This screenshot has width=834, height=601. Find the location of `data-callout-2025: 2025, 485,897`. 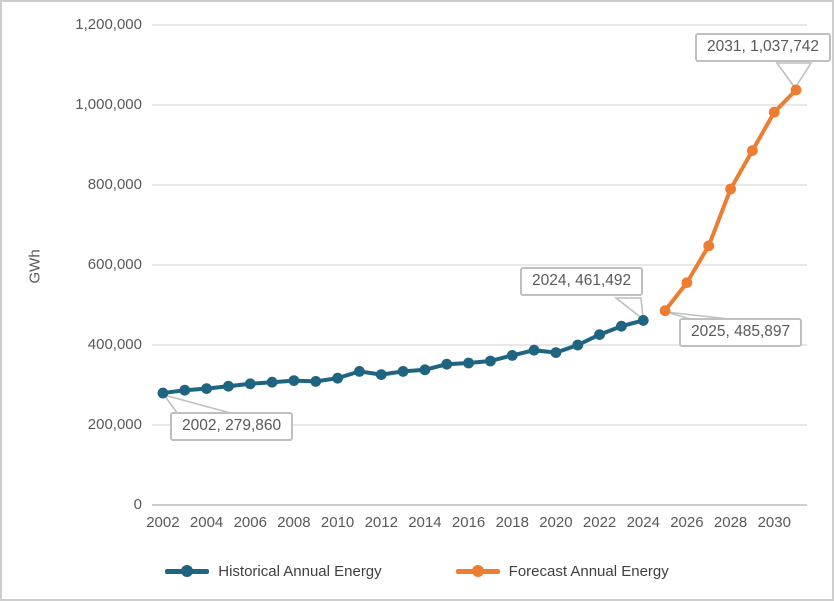

data-callout-2025: 2025, 485,897 is located at coordinates (741, 332).